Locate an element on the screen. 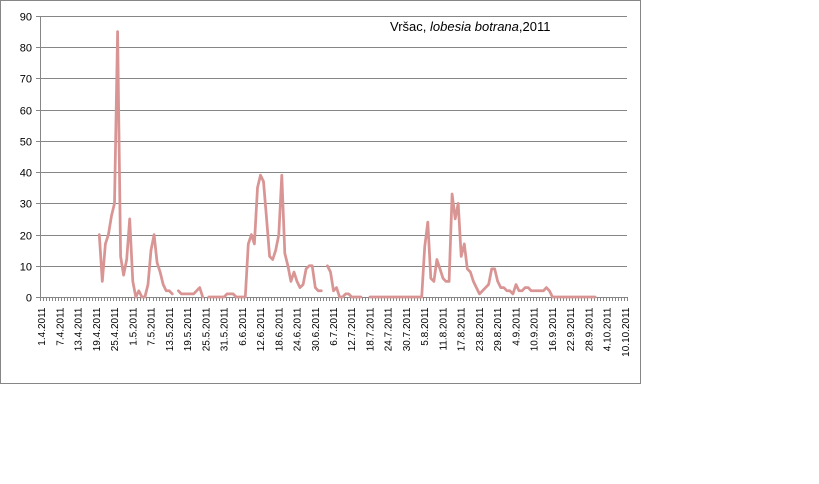 This screenshot has height=484, width=819. x-tick-label: 30.6.2011 is located at coordinates (316, 329).